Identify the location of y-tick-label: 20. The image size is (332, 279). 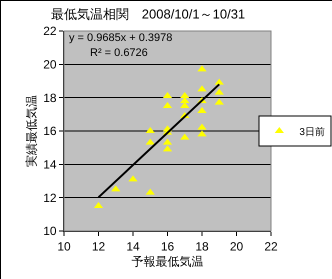
(50, 65).